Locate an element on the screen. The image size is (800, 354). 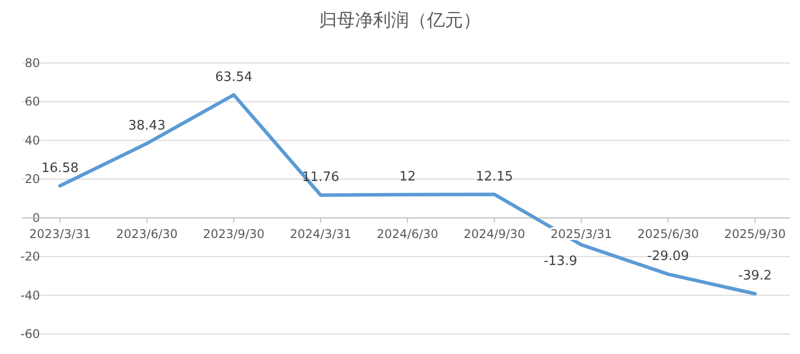
x-tick-label: 2024/3/31 is located at coordinates (321, 233).